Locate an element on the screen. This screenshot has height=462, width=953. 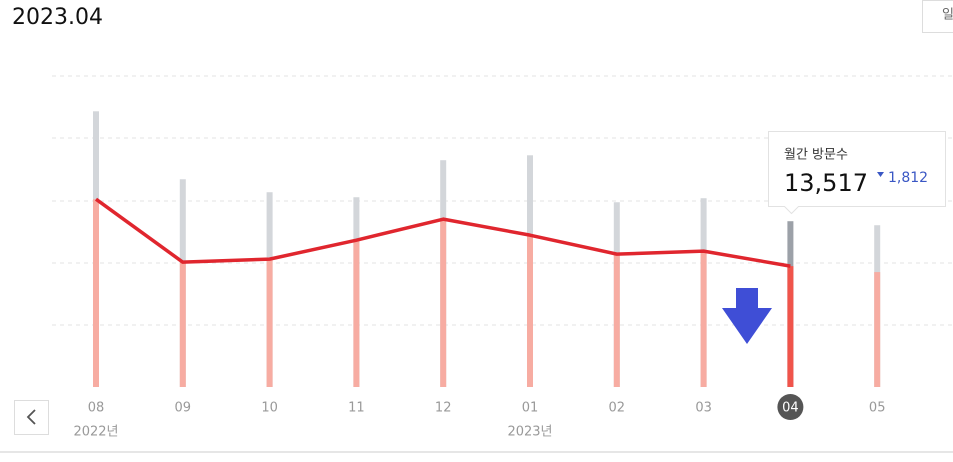
prev-button is located at coordinates (32, 418).